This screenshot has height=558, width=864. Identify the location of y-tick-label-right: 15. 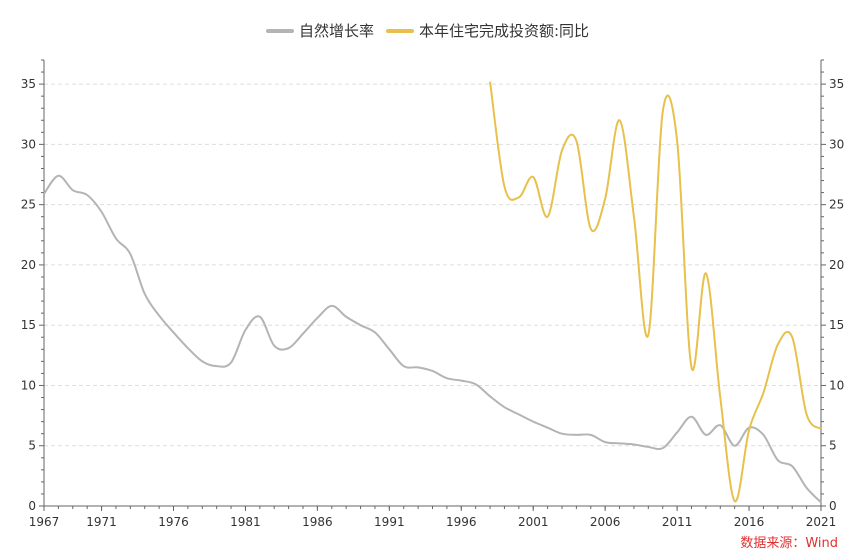
(836, 325).